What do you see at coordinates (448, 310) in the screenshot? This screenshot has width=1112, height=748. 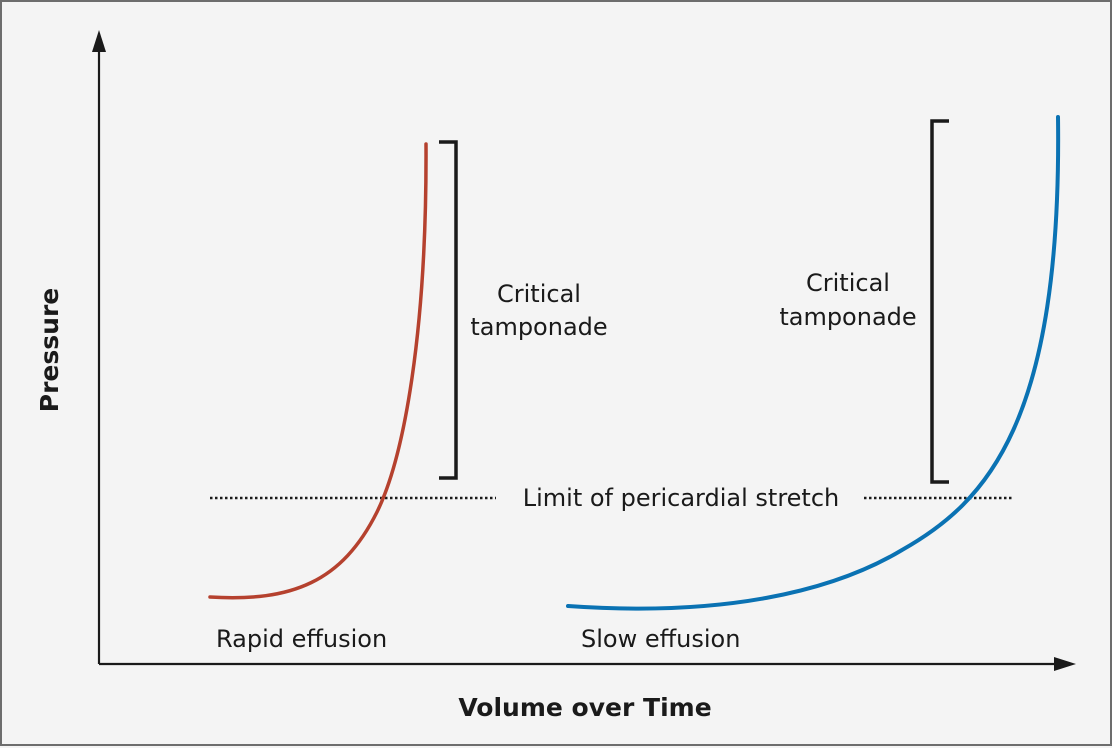 I see `critical-tamponade-bracket-left` at bounding box center [448, 310].